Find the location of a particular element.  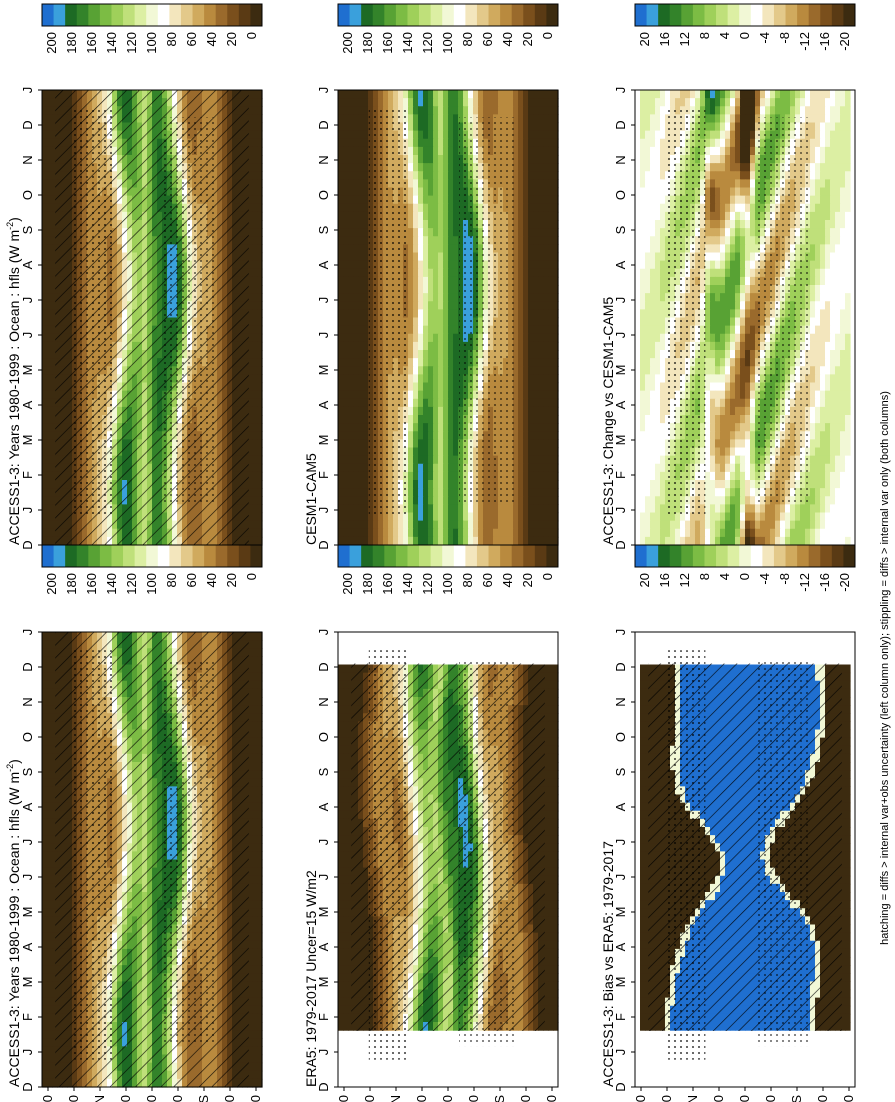

month-tick-label: J is located at coordinates (27, 300).